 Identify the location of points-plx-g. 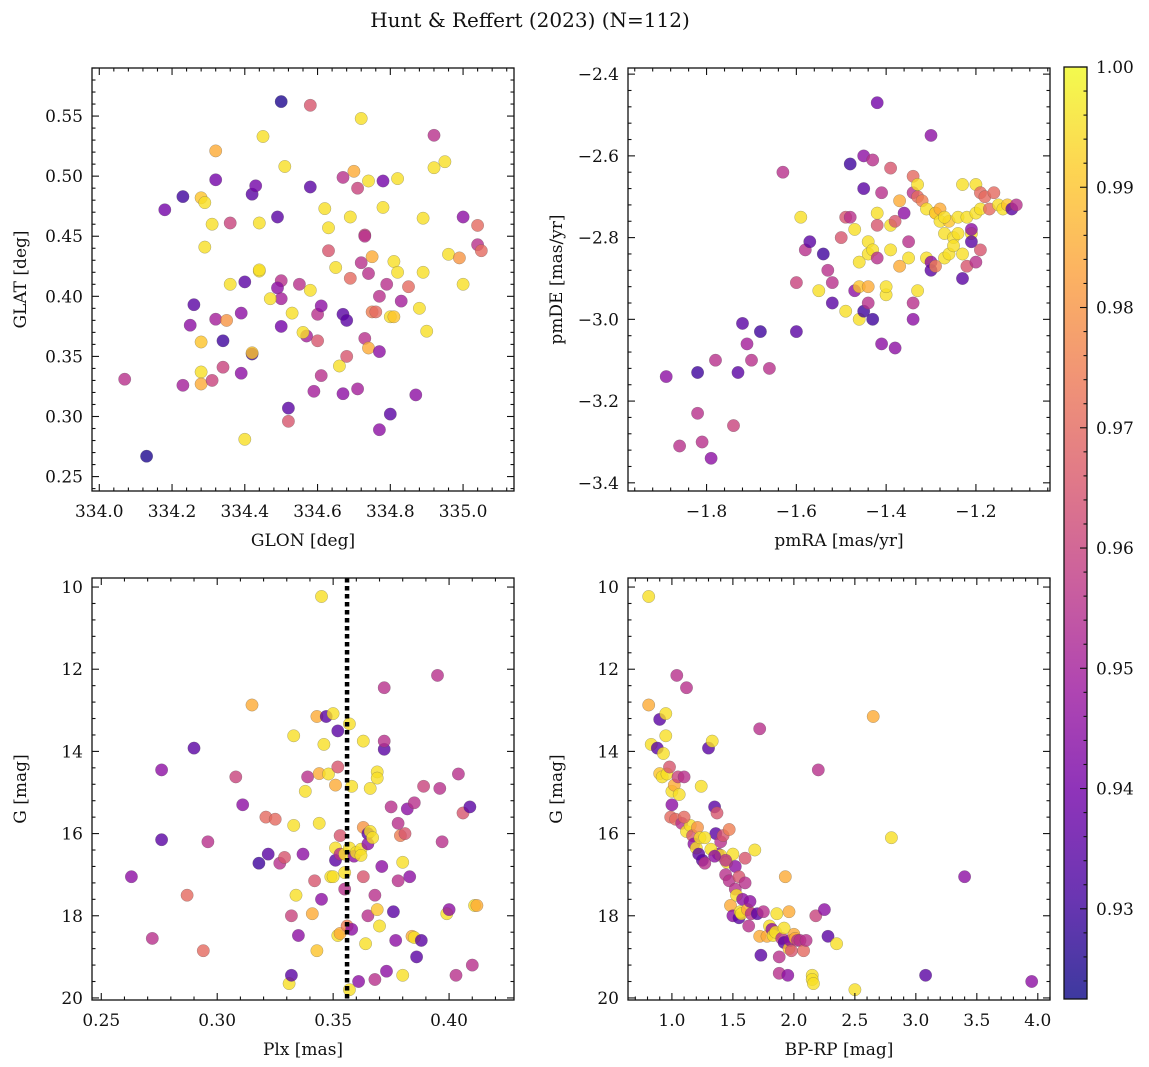
(304, 793).